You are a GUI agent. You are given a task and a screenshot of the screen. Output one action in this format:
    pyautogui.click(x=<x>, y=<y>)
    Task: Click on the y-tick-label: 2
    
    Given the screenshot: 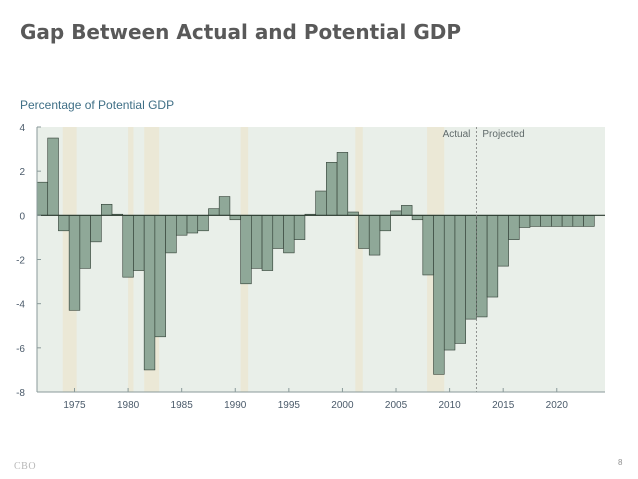 What is the action you would take?
    pyautogui.click(x=22, y=172)
    